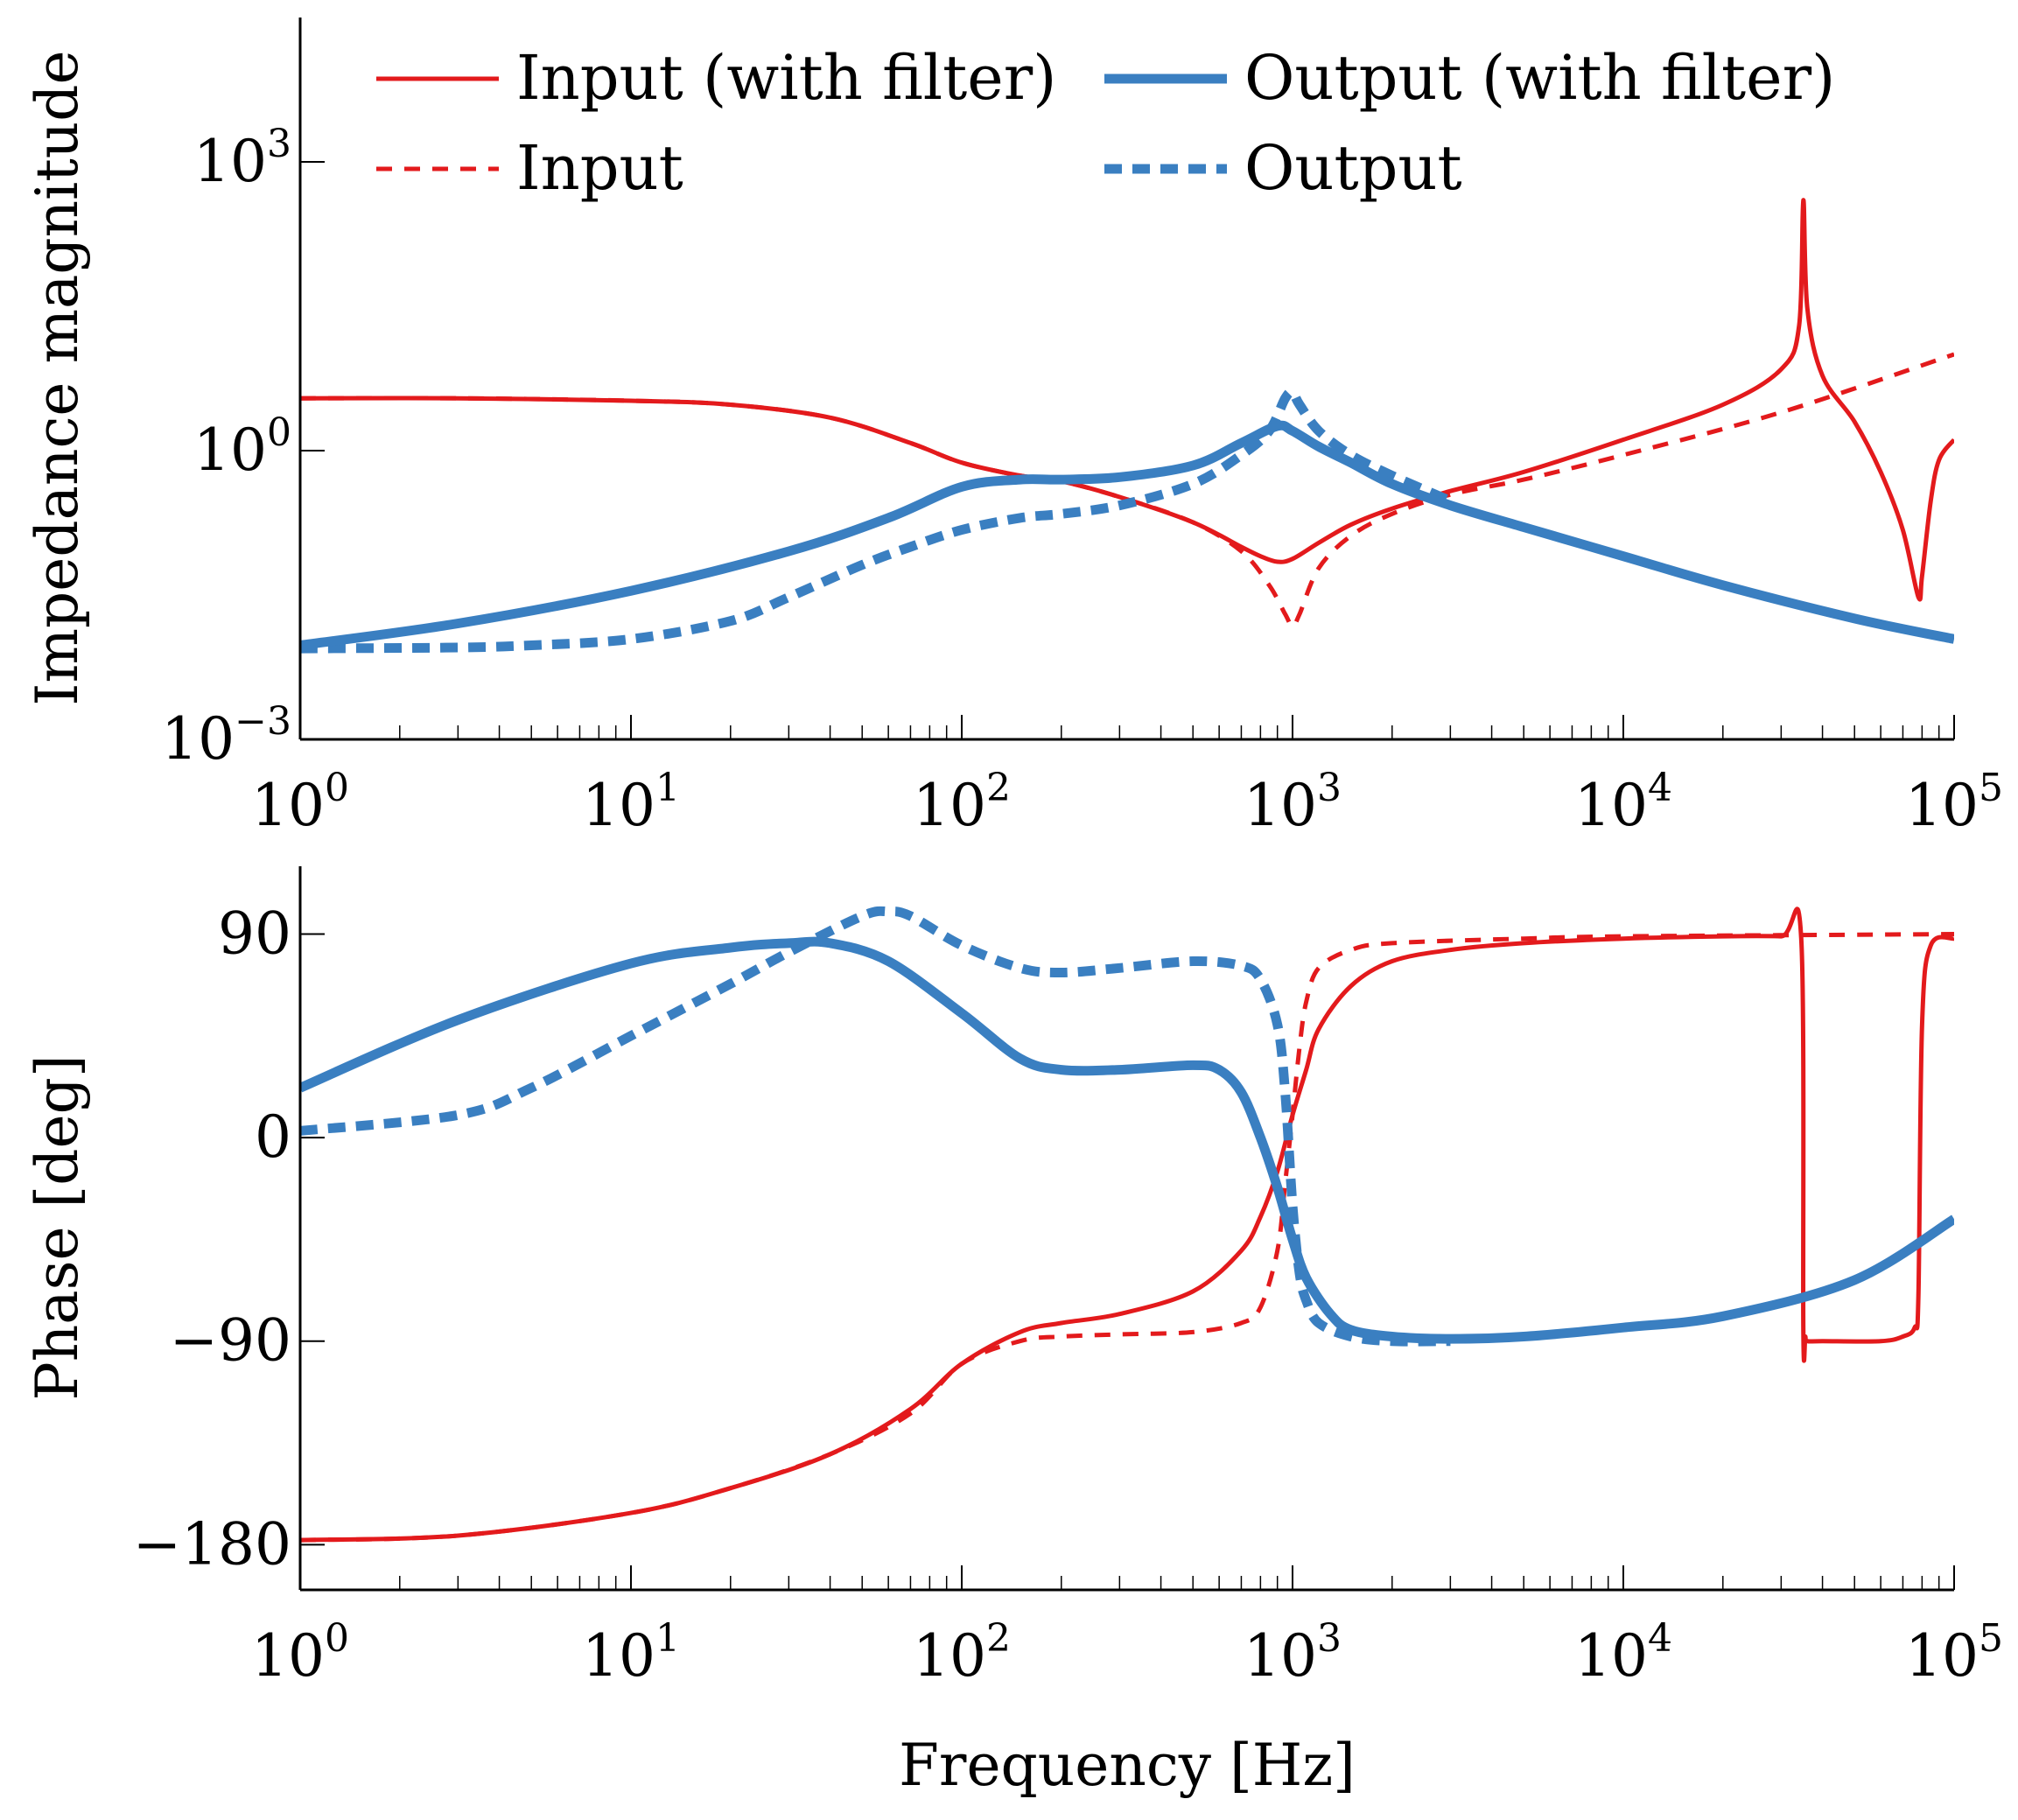 The width and height of the screenshot is (2018, 1820). Describe the element at coordinates (600, 168) in the screenshot. I see `legend-label-input: Input` at that location.